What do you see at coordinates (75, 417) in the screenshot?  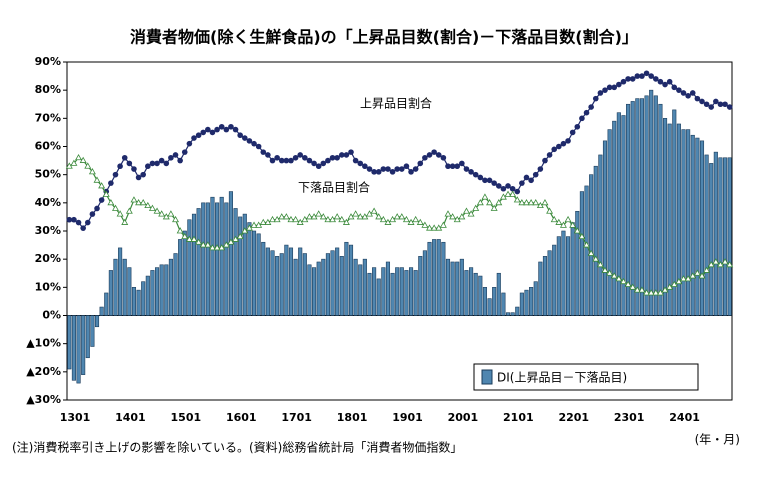 I see `x-tick-label: 1301` at bounding box center [75, 417].